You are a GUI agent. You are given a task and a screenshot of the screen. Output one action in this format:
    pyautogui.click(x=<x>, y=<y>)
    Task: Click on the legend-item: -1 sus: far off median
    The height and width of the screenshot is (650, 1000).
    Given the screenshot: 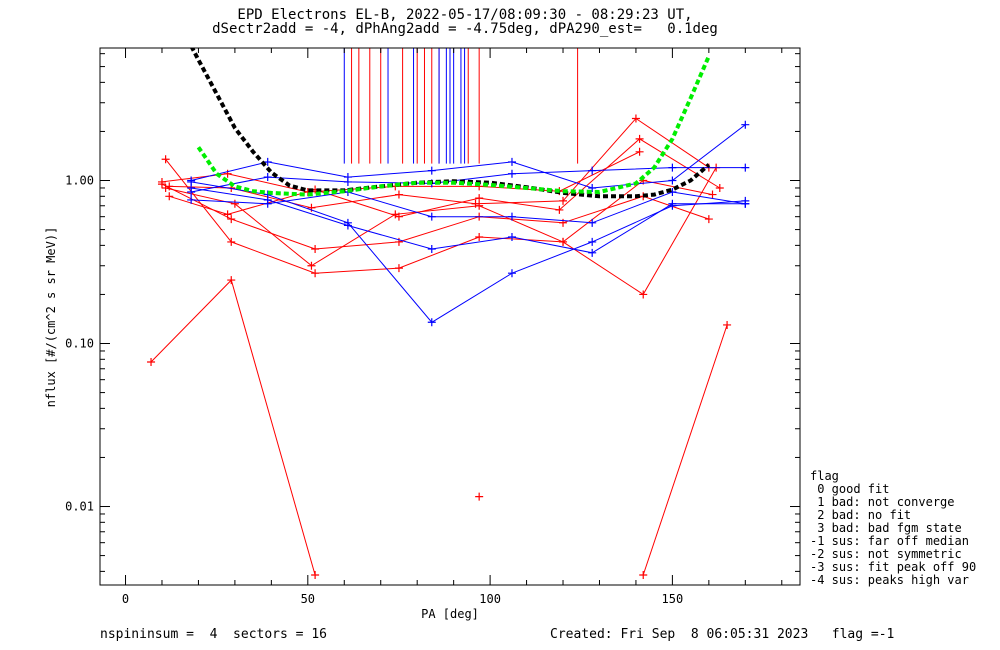 What is the action you would take?
    pyautogui.click(x=889, y=541)
    